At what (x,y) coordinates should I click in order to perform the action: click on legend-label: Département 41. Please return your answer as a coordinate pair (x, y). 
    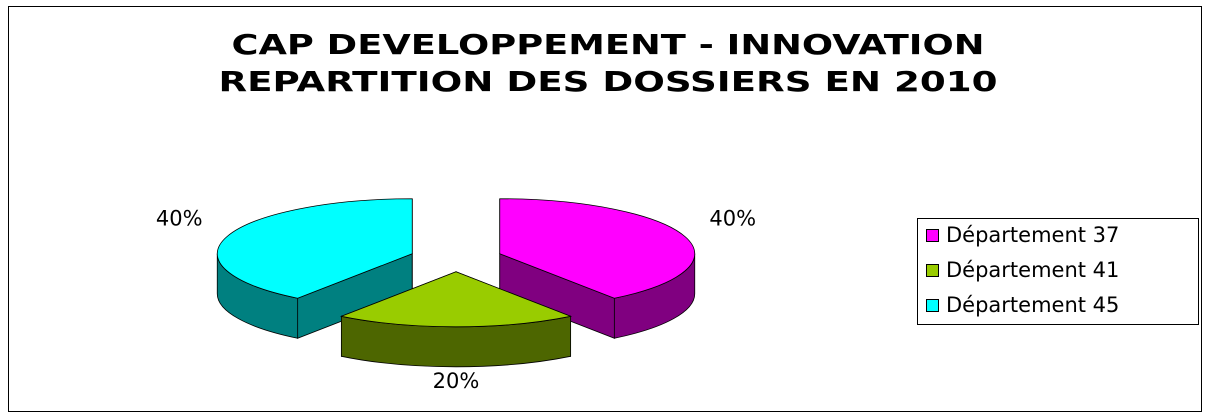
    Looking at the image, I should click on (1032, 270).